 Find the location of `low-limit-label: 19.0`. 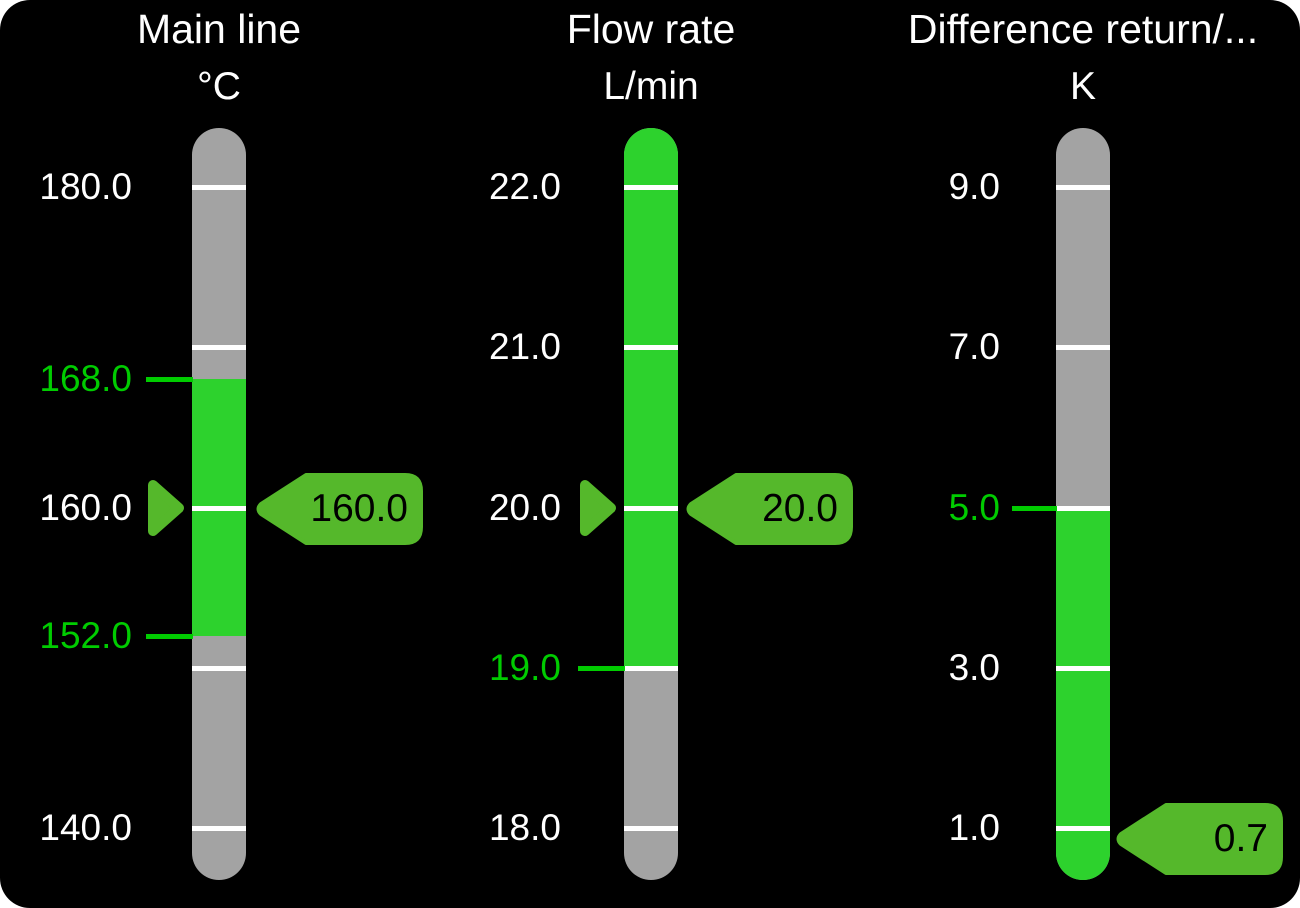

low-limit-label: 19.0 is located at coordinates (524, 667).